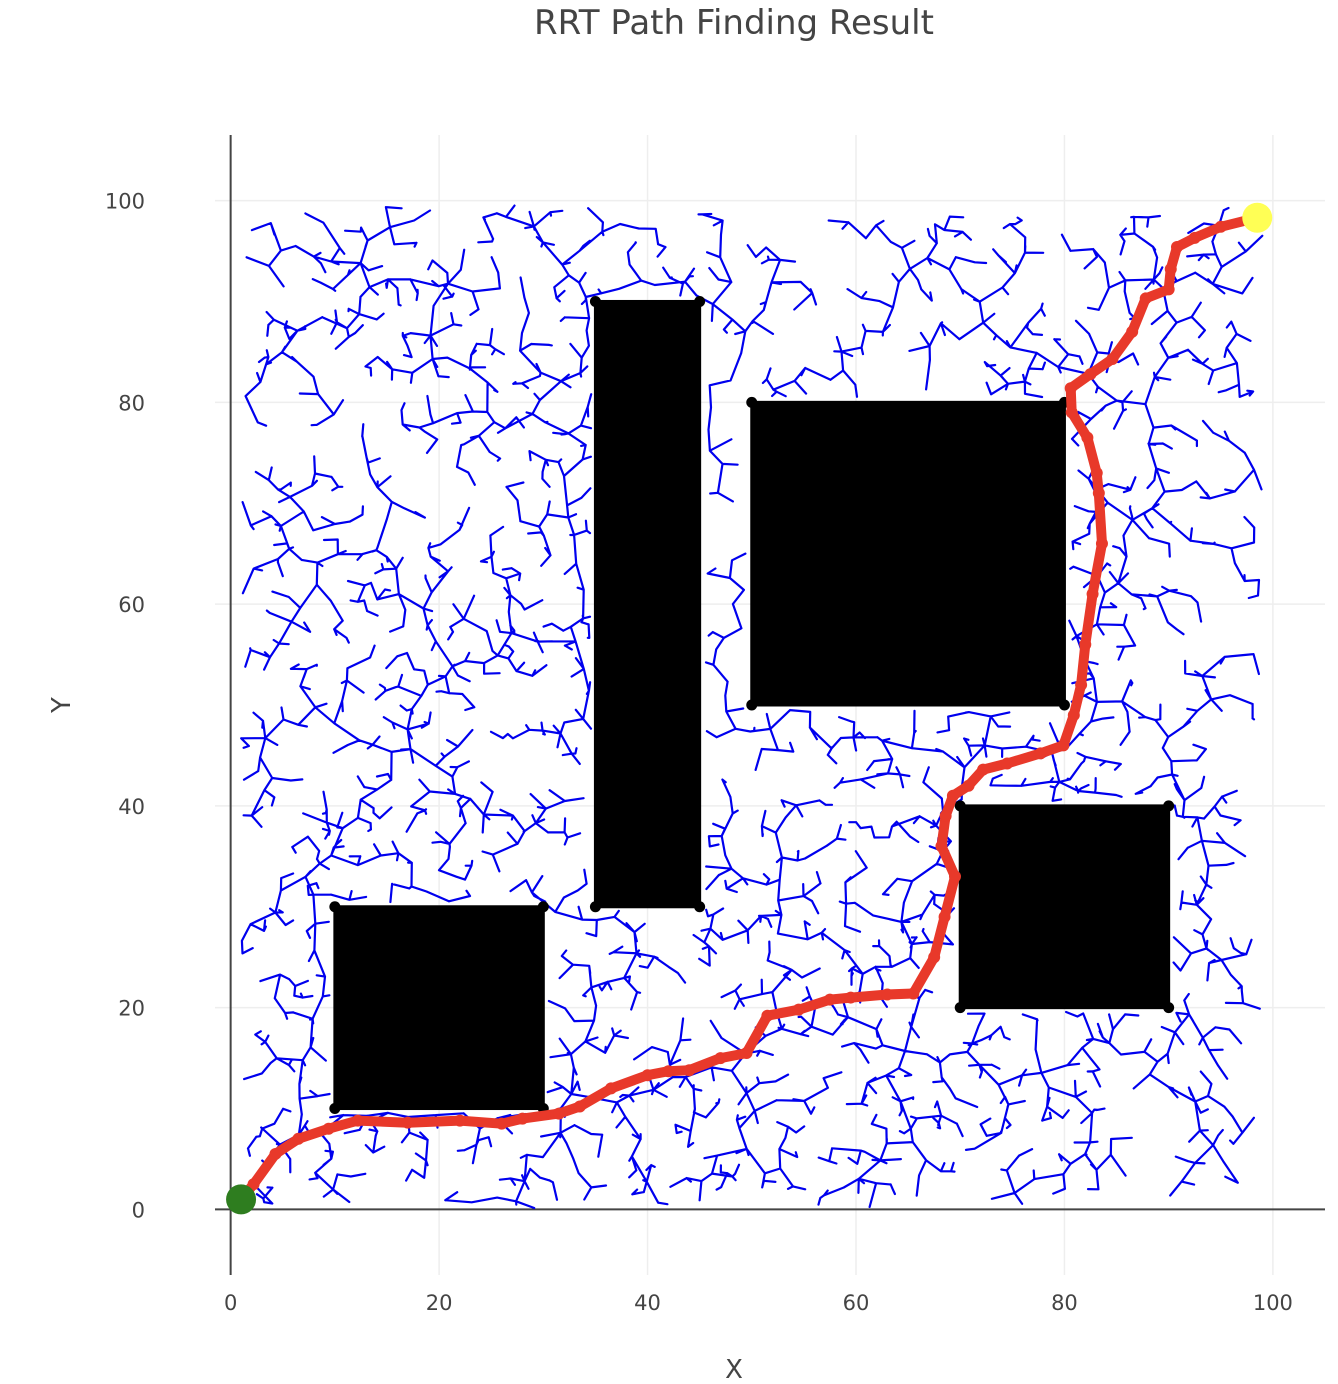 This screenshot has height=1384, width=1338. What do you see at coordinates (1064, 1303) in the screenshot?
I see `x-tick-label: 80` at bounding box center [1064, 1303].